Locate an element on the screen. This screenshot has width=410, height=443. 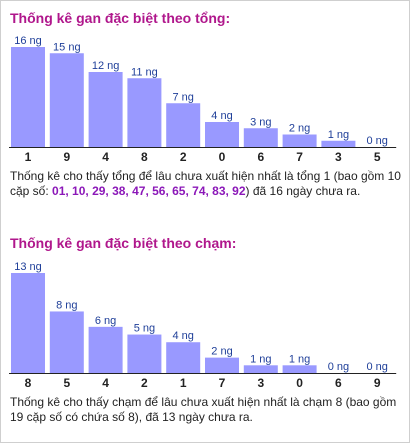
touch-value-label-7: 2 ng is located at coordinates (221, 352).